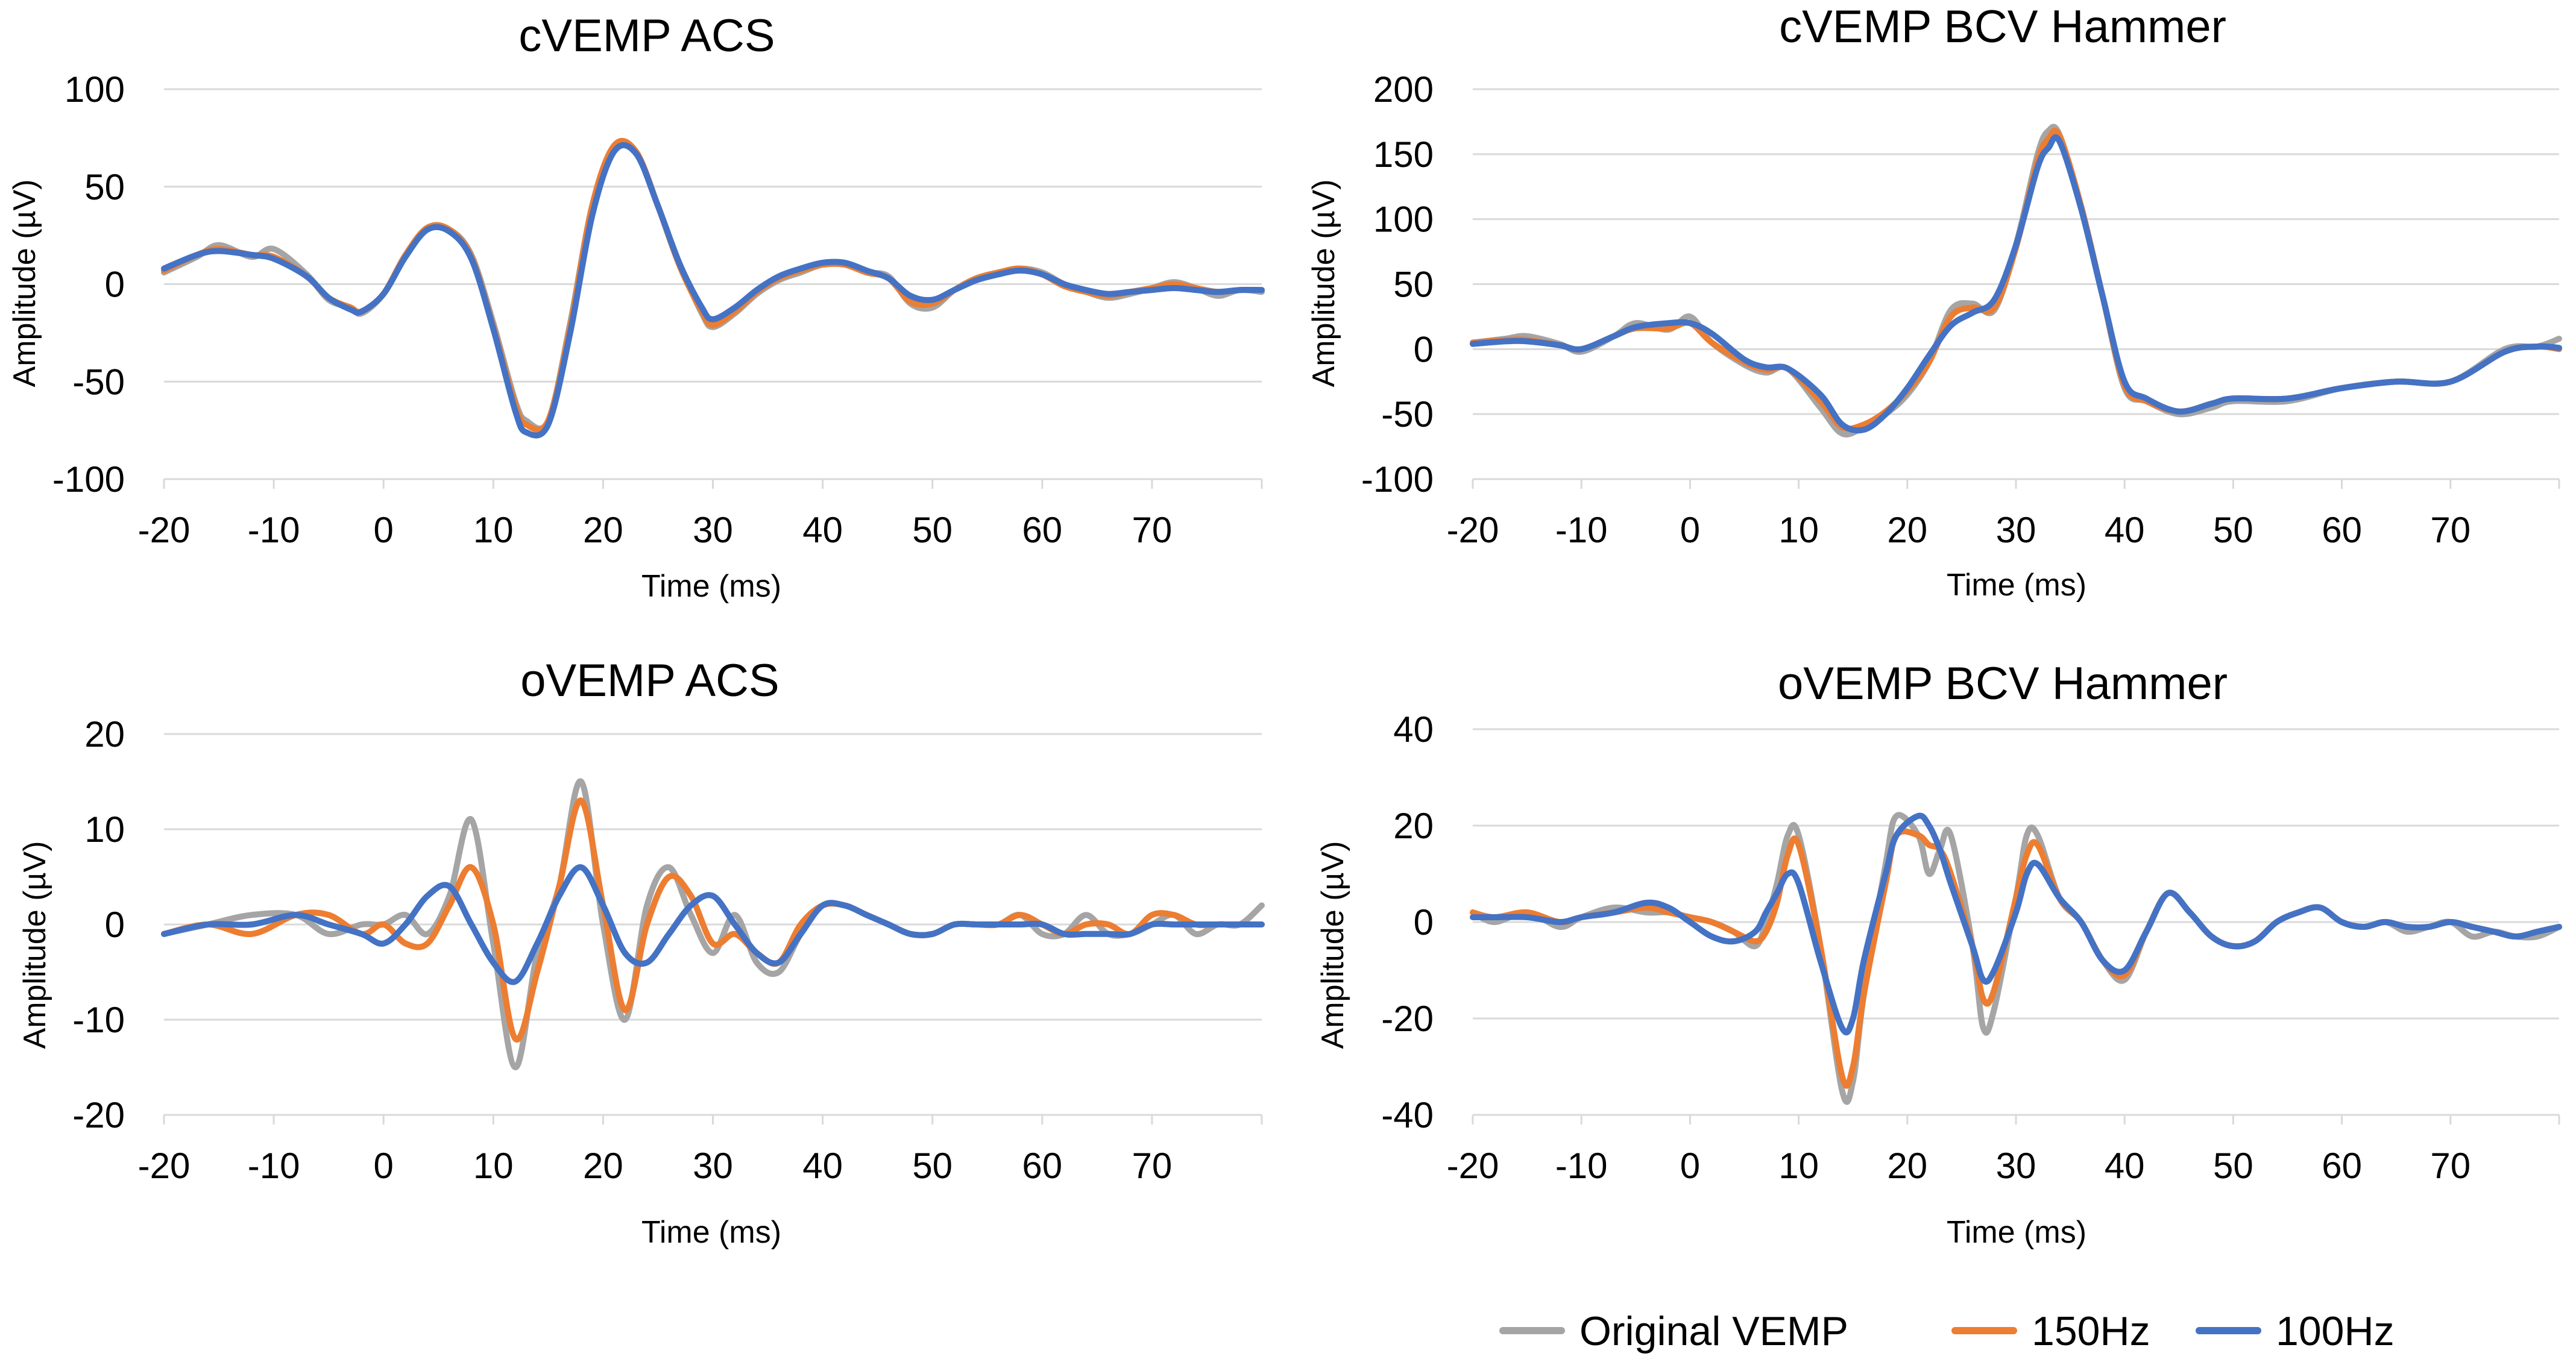 This screenshot has width=2576, height=1368. What do you see at coordinates (646, 35) in the screenshot?
I see `chart-title: cVEMP ACS` at bounding box center [646, 35].